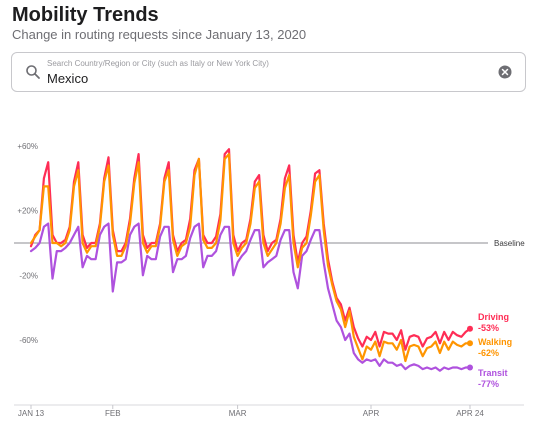 This screenshot has width=538, height=428. What do you see at coordinates (68, 78) in the screenshot?
I see `search-input: Mexico` at bounding box center [68, 78].